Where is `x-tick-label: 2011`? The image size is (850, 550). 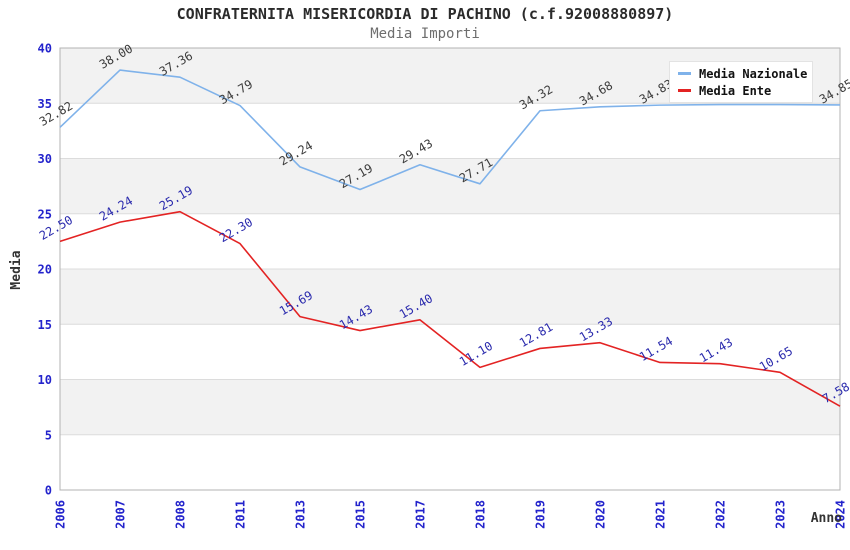
x-tick-label: 2011 is located at coordinates (241, 514).